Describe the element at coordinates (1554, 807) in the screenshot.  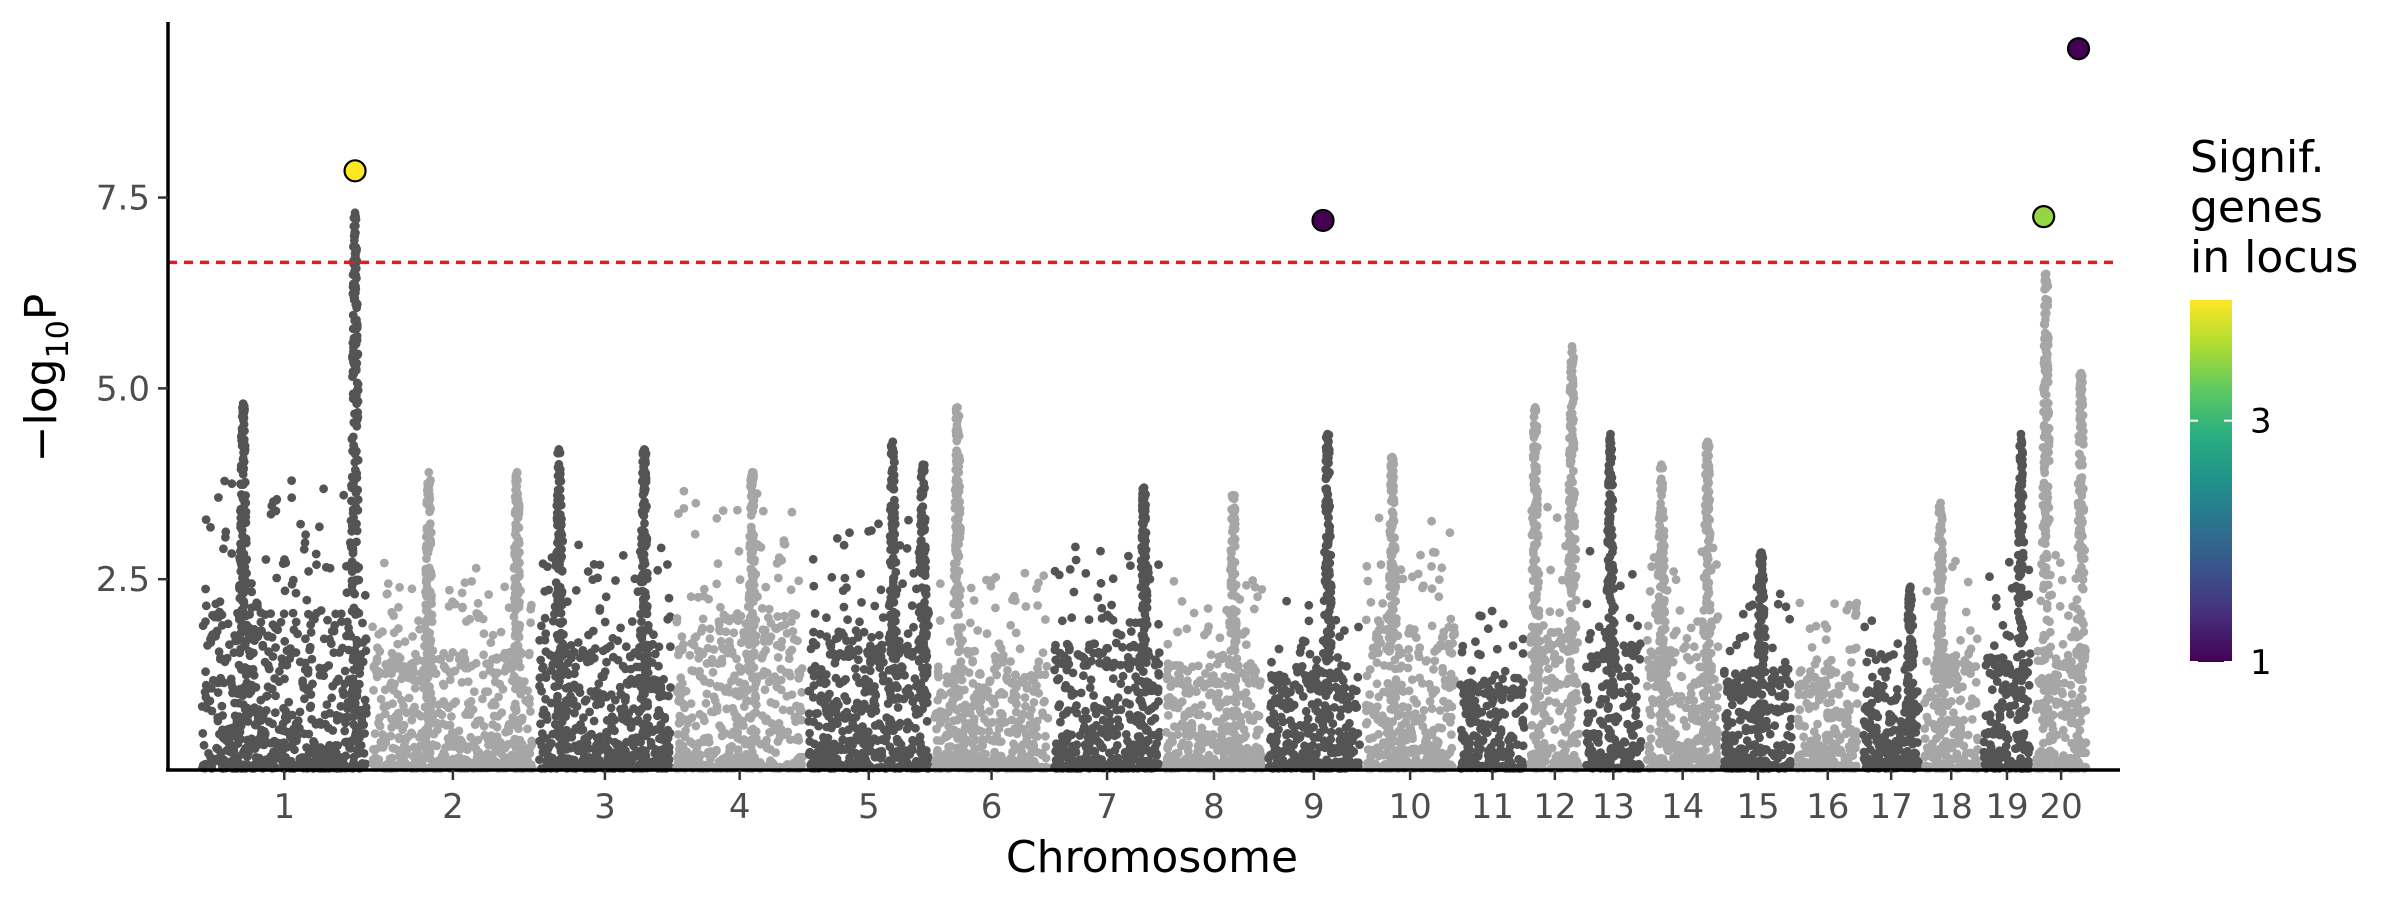
I see `x-tick-label: 12` at that location.